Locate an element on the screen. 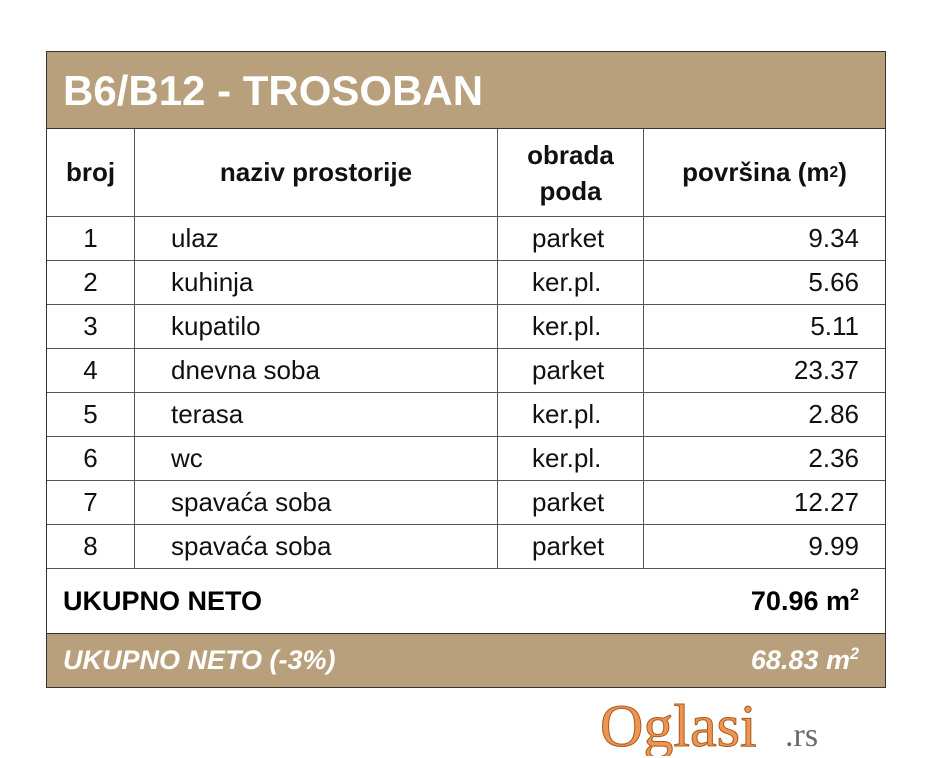 The height and width of the screenshot is (758, 935). cell-naziv: terasa is located at coordinates (316, 414).